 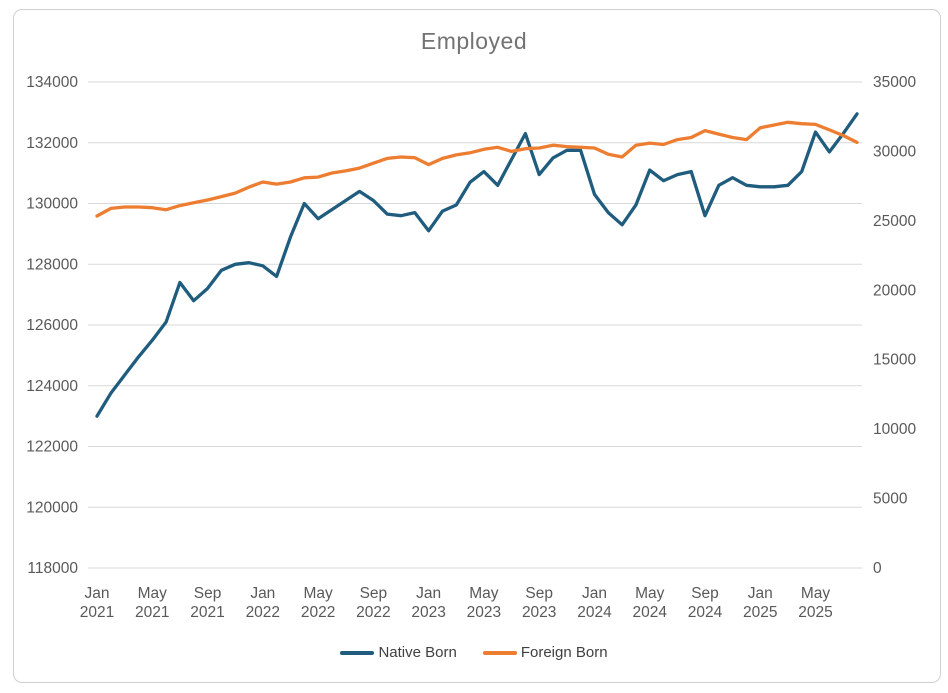 I want to click on native-born-line-swatch-icon, so click(x=357, y=652).